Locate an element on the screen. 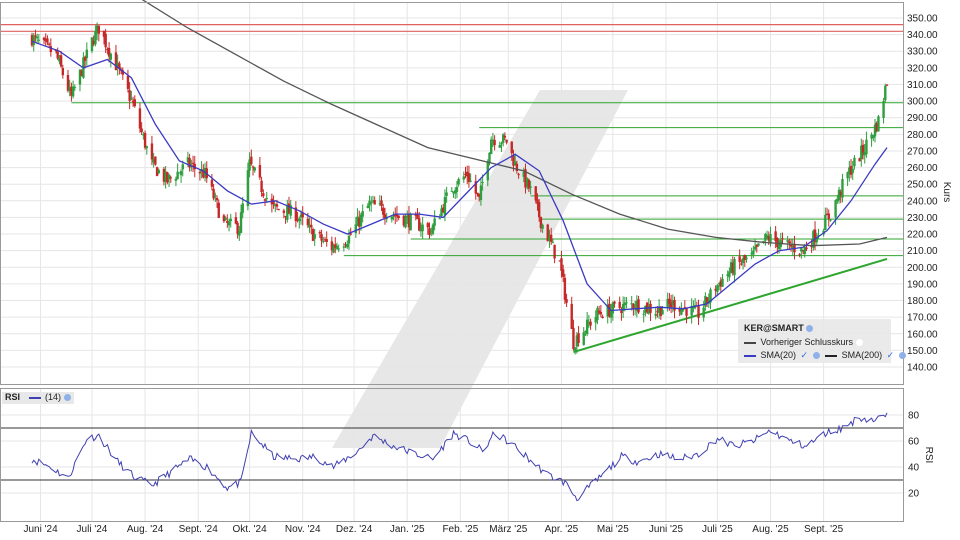 This screenshot has width=960, height=540. trendline is located at coordinates (730, 306).